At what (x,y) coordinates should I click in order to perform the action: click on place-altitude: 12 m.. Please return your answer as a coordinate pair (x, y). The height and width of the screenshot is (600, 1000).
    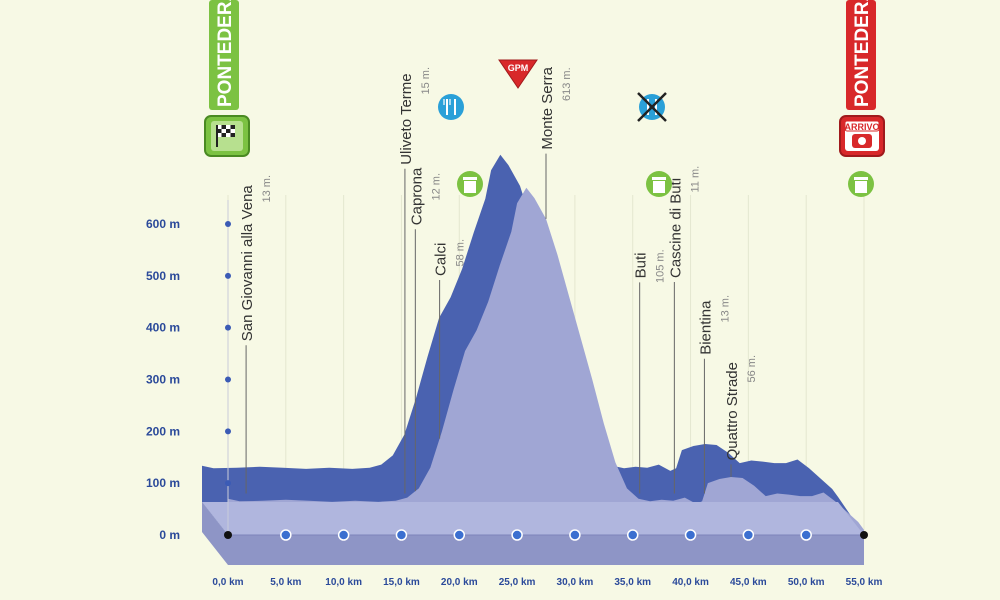
    Looking at the image, I should click on (436, 187).